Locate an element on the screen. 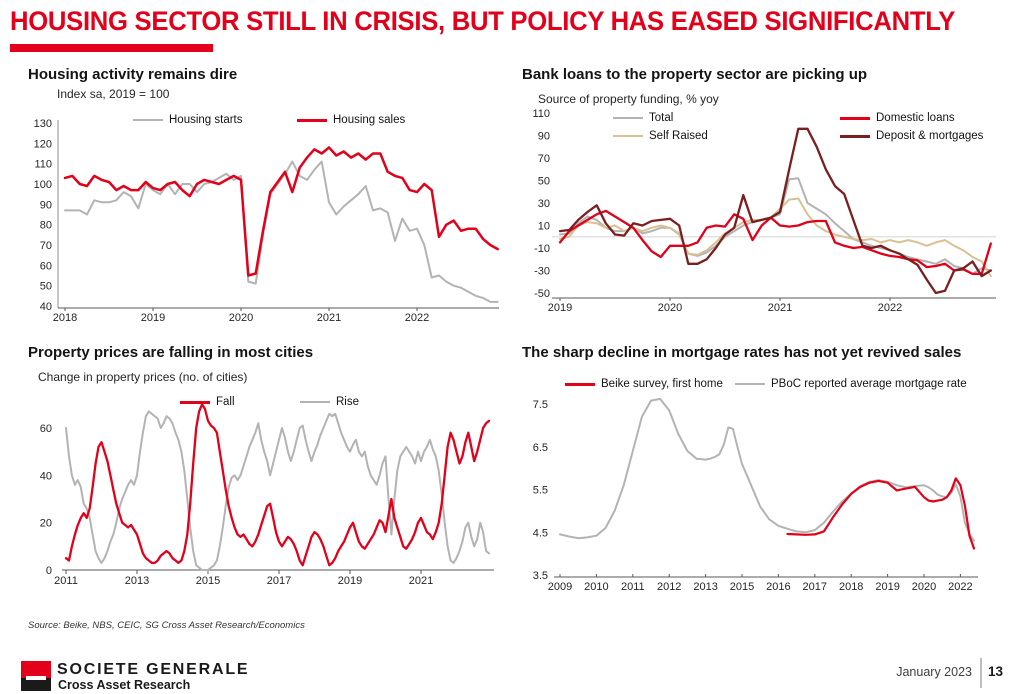 This screenshot has height=694, width=1010. y-tick-label: 90 is located at coordinates (46, 205).